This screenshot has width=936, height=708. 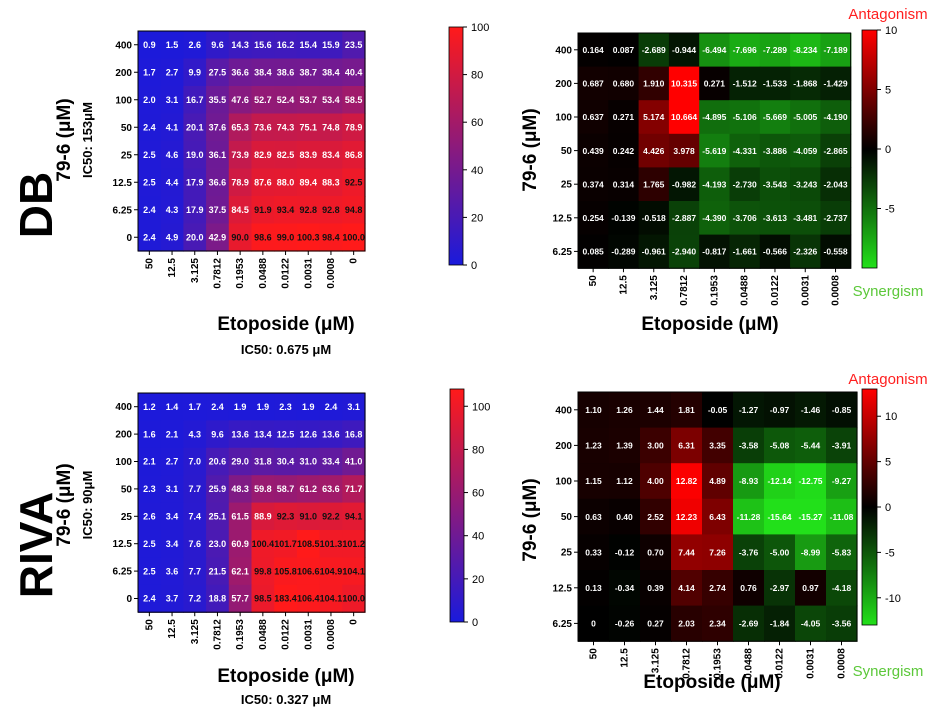 I want to click on cell-value-label: 74.3, so click(x=286, y=127).